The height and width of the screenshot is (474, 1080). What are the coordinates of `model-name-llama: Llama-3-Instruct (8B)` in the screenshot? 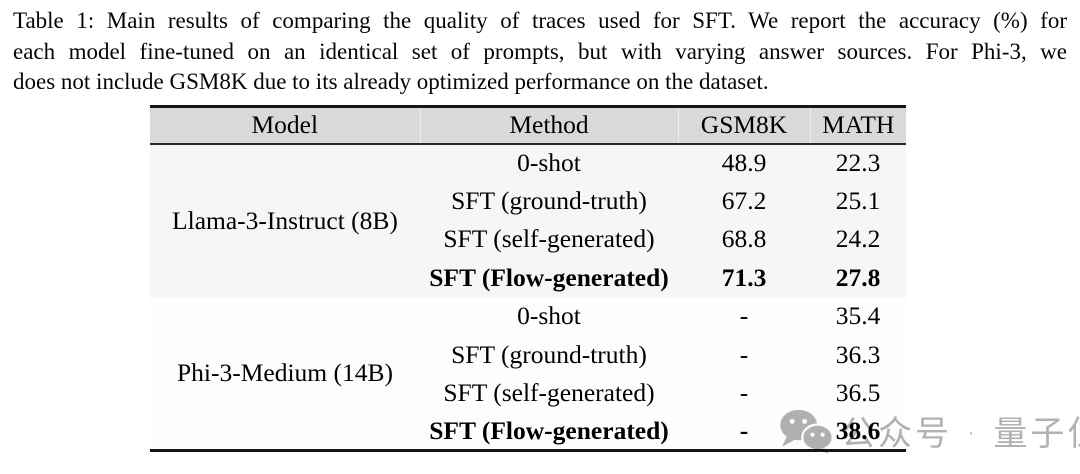 It's located at (285, 220).